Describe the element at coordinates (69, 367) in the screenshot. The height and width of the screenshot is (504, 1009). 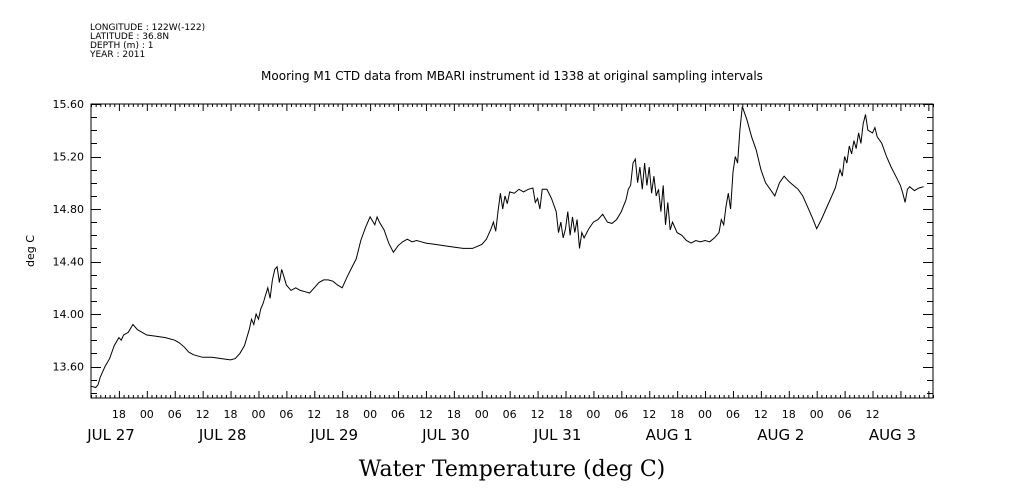
I see `y-tick-label: 13.60` at that location.